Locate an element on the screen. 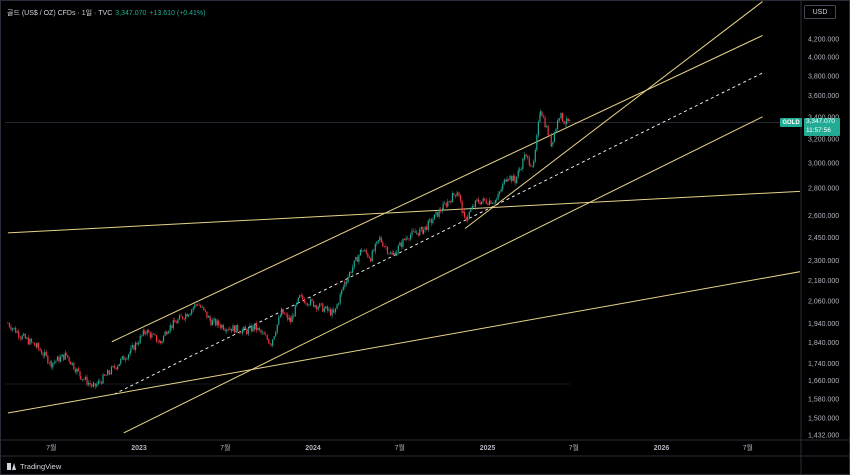  x-tick-label: 7월 is located at coordinates (225, 447).